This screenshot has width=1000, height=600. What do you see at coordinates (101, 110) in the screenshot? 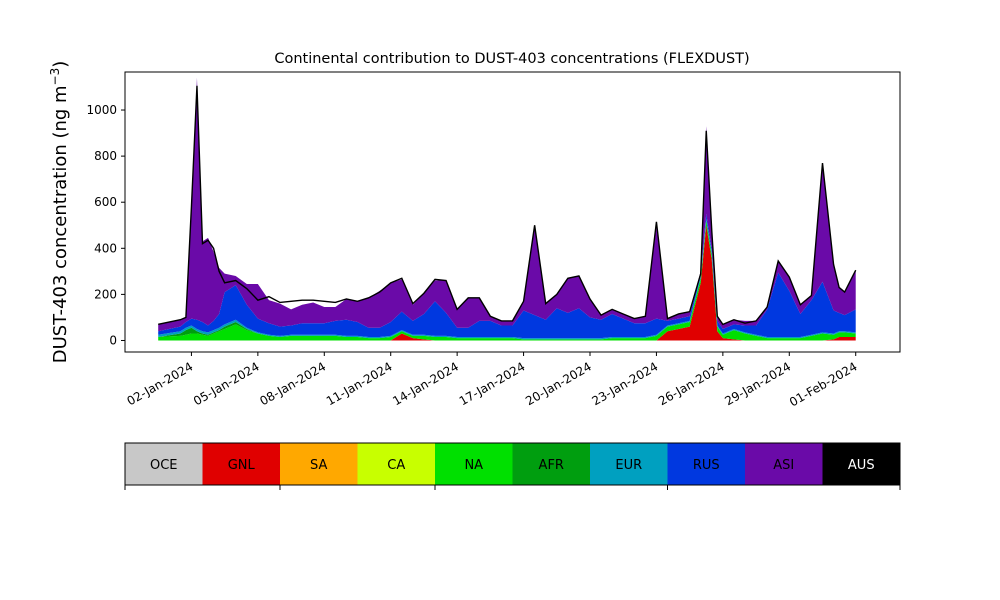
I see `y-tick-label: 1000` at bounding box center [101, 110].